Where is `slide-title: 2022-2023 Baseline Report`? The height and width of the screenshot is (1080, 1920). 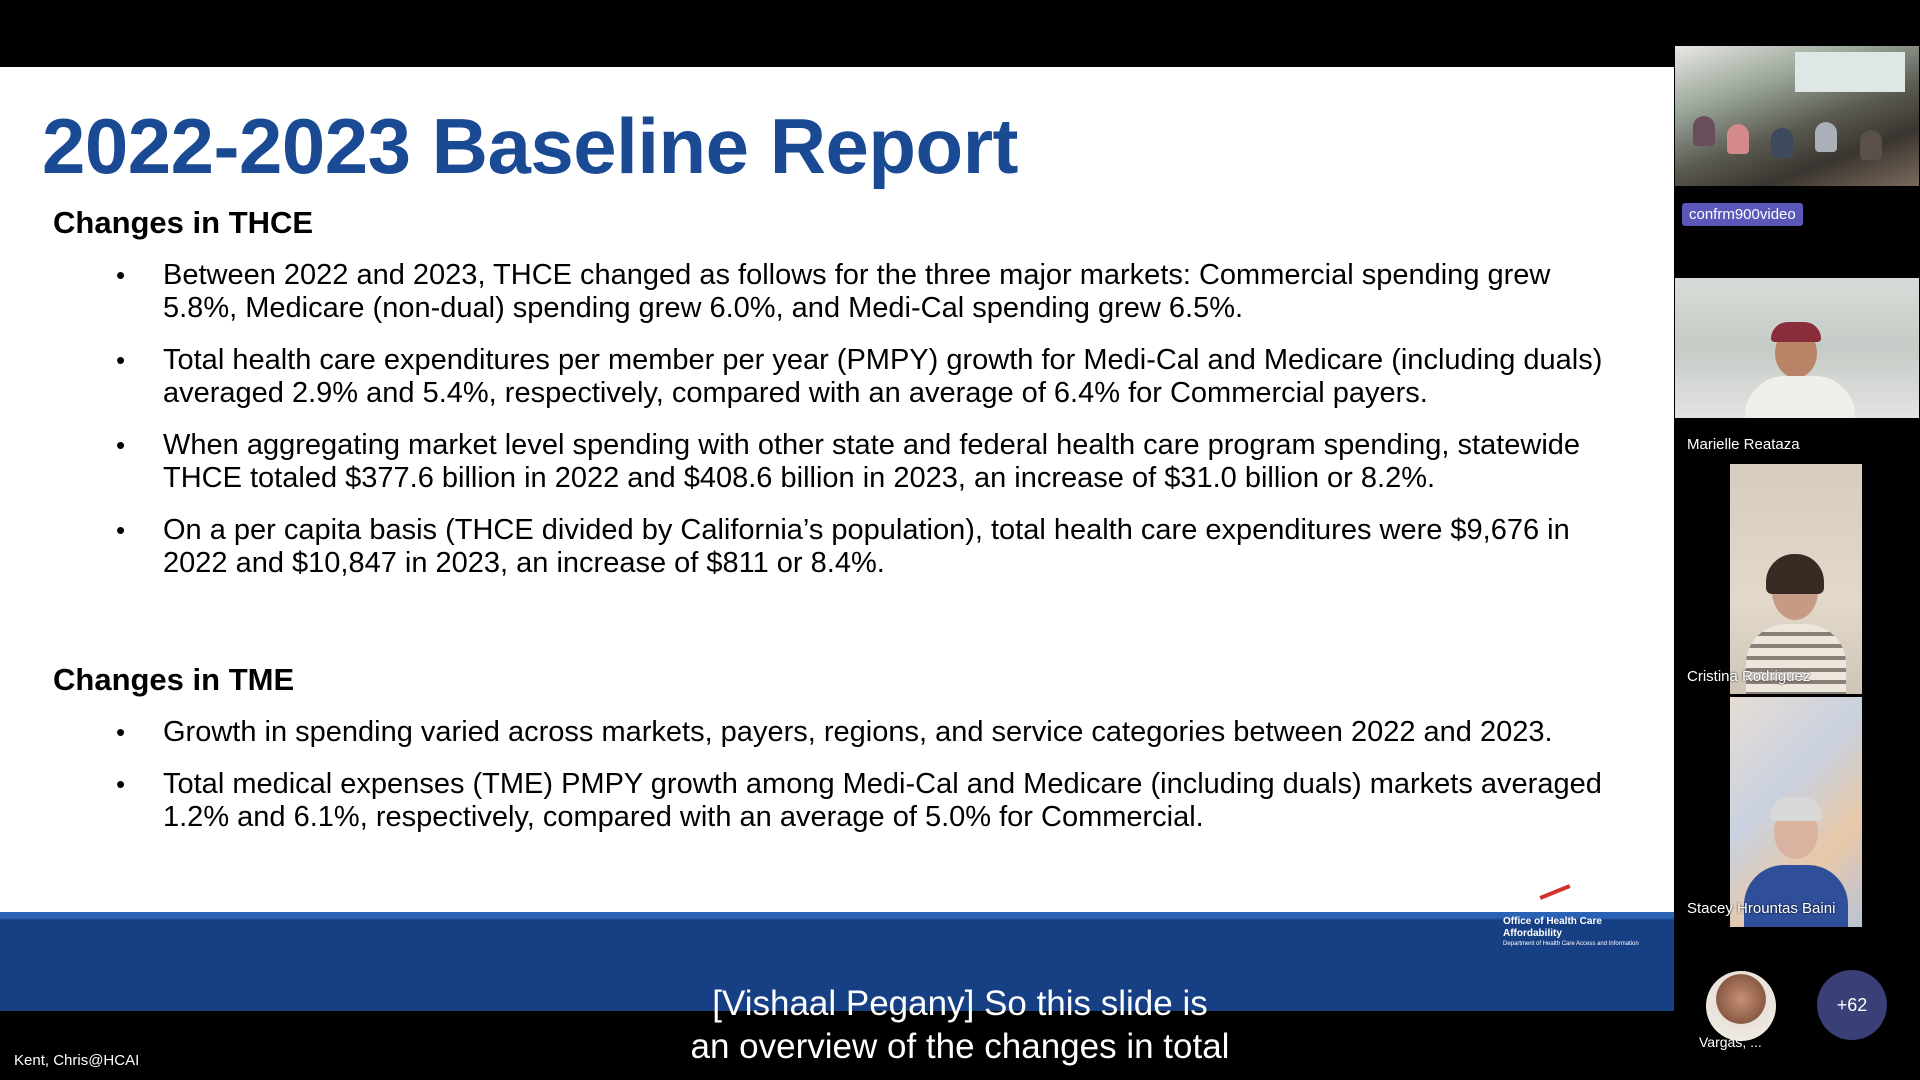 slide-title: 2022-2023 Baseline Report is located at coordinates (530, 146).